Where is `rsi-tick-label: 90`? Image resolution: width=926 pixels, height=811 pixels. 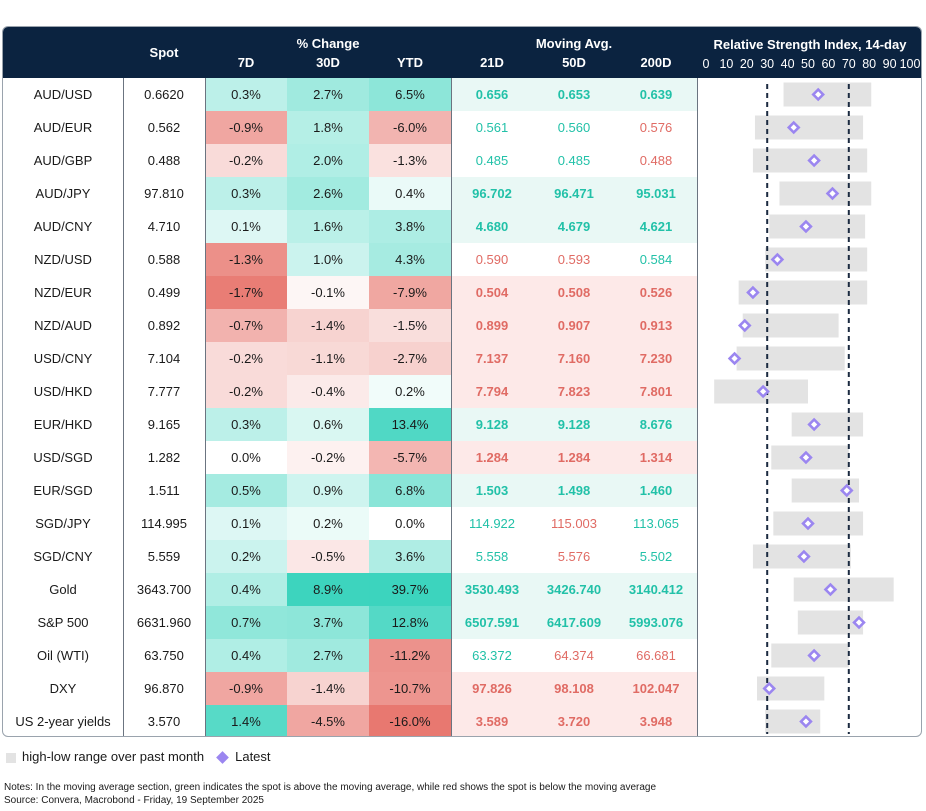 rsi-tick-label: 90 is located at coordinates (889, 64).